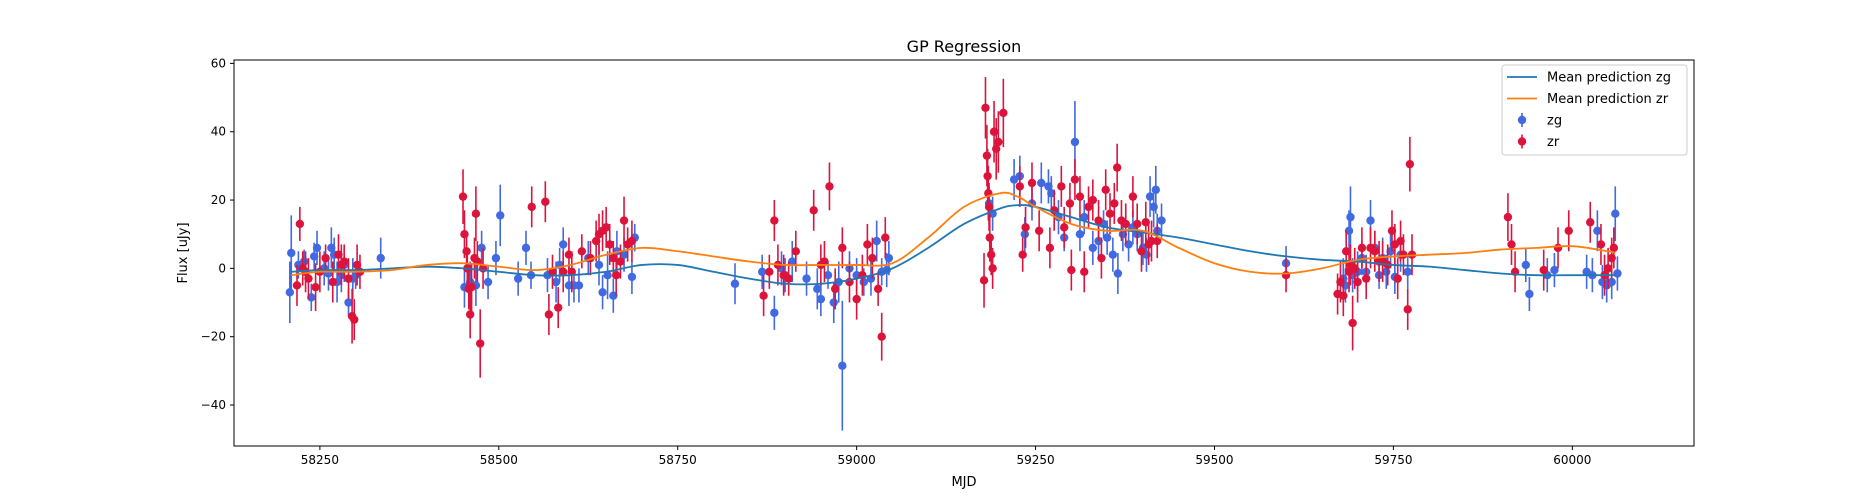  I want to click on line-mean-prediction-zg, so click(953, 245).